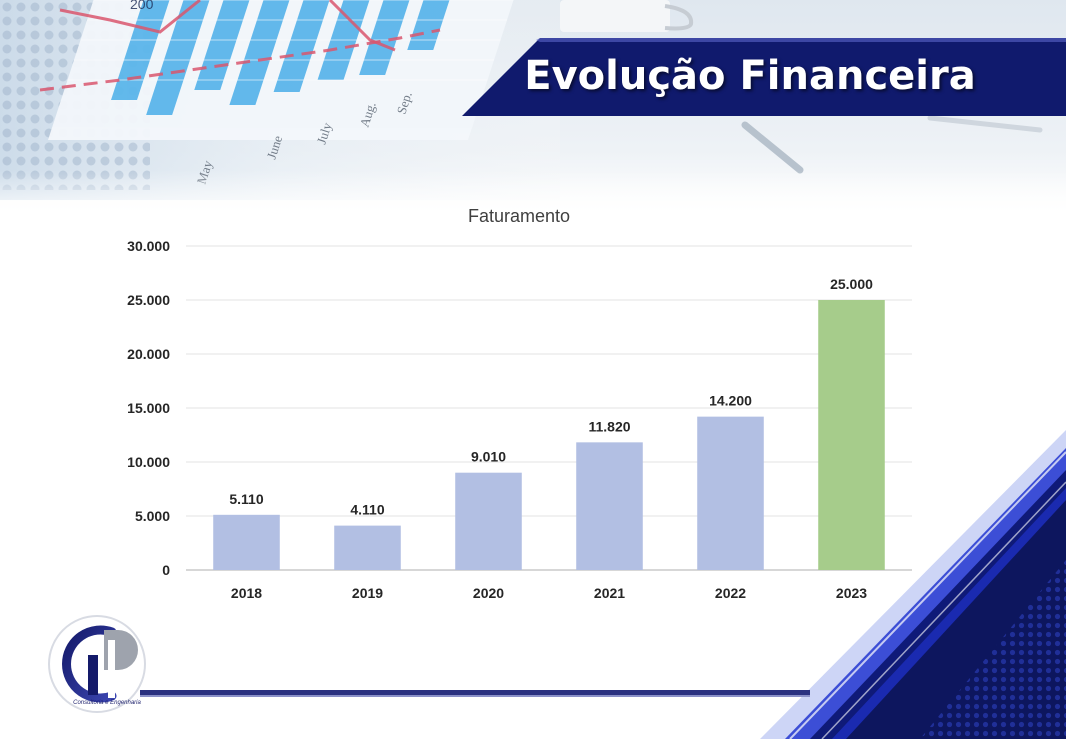  What do you see at coordinates (275, 147) in the screenshot?
I see `photo-month-label: June` at bounding box center [275, 147].